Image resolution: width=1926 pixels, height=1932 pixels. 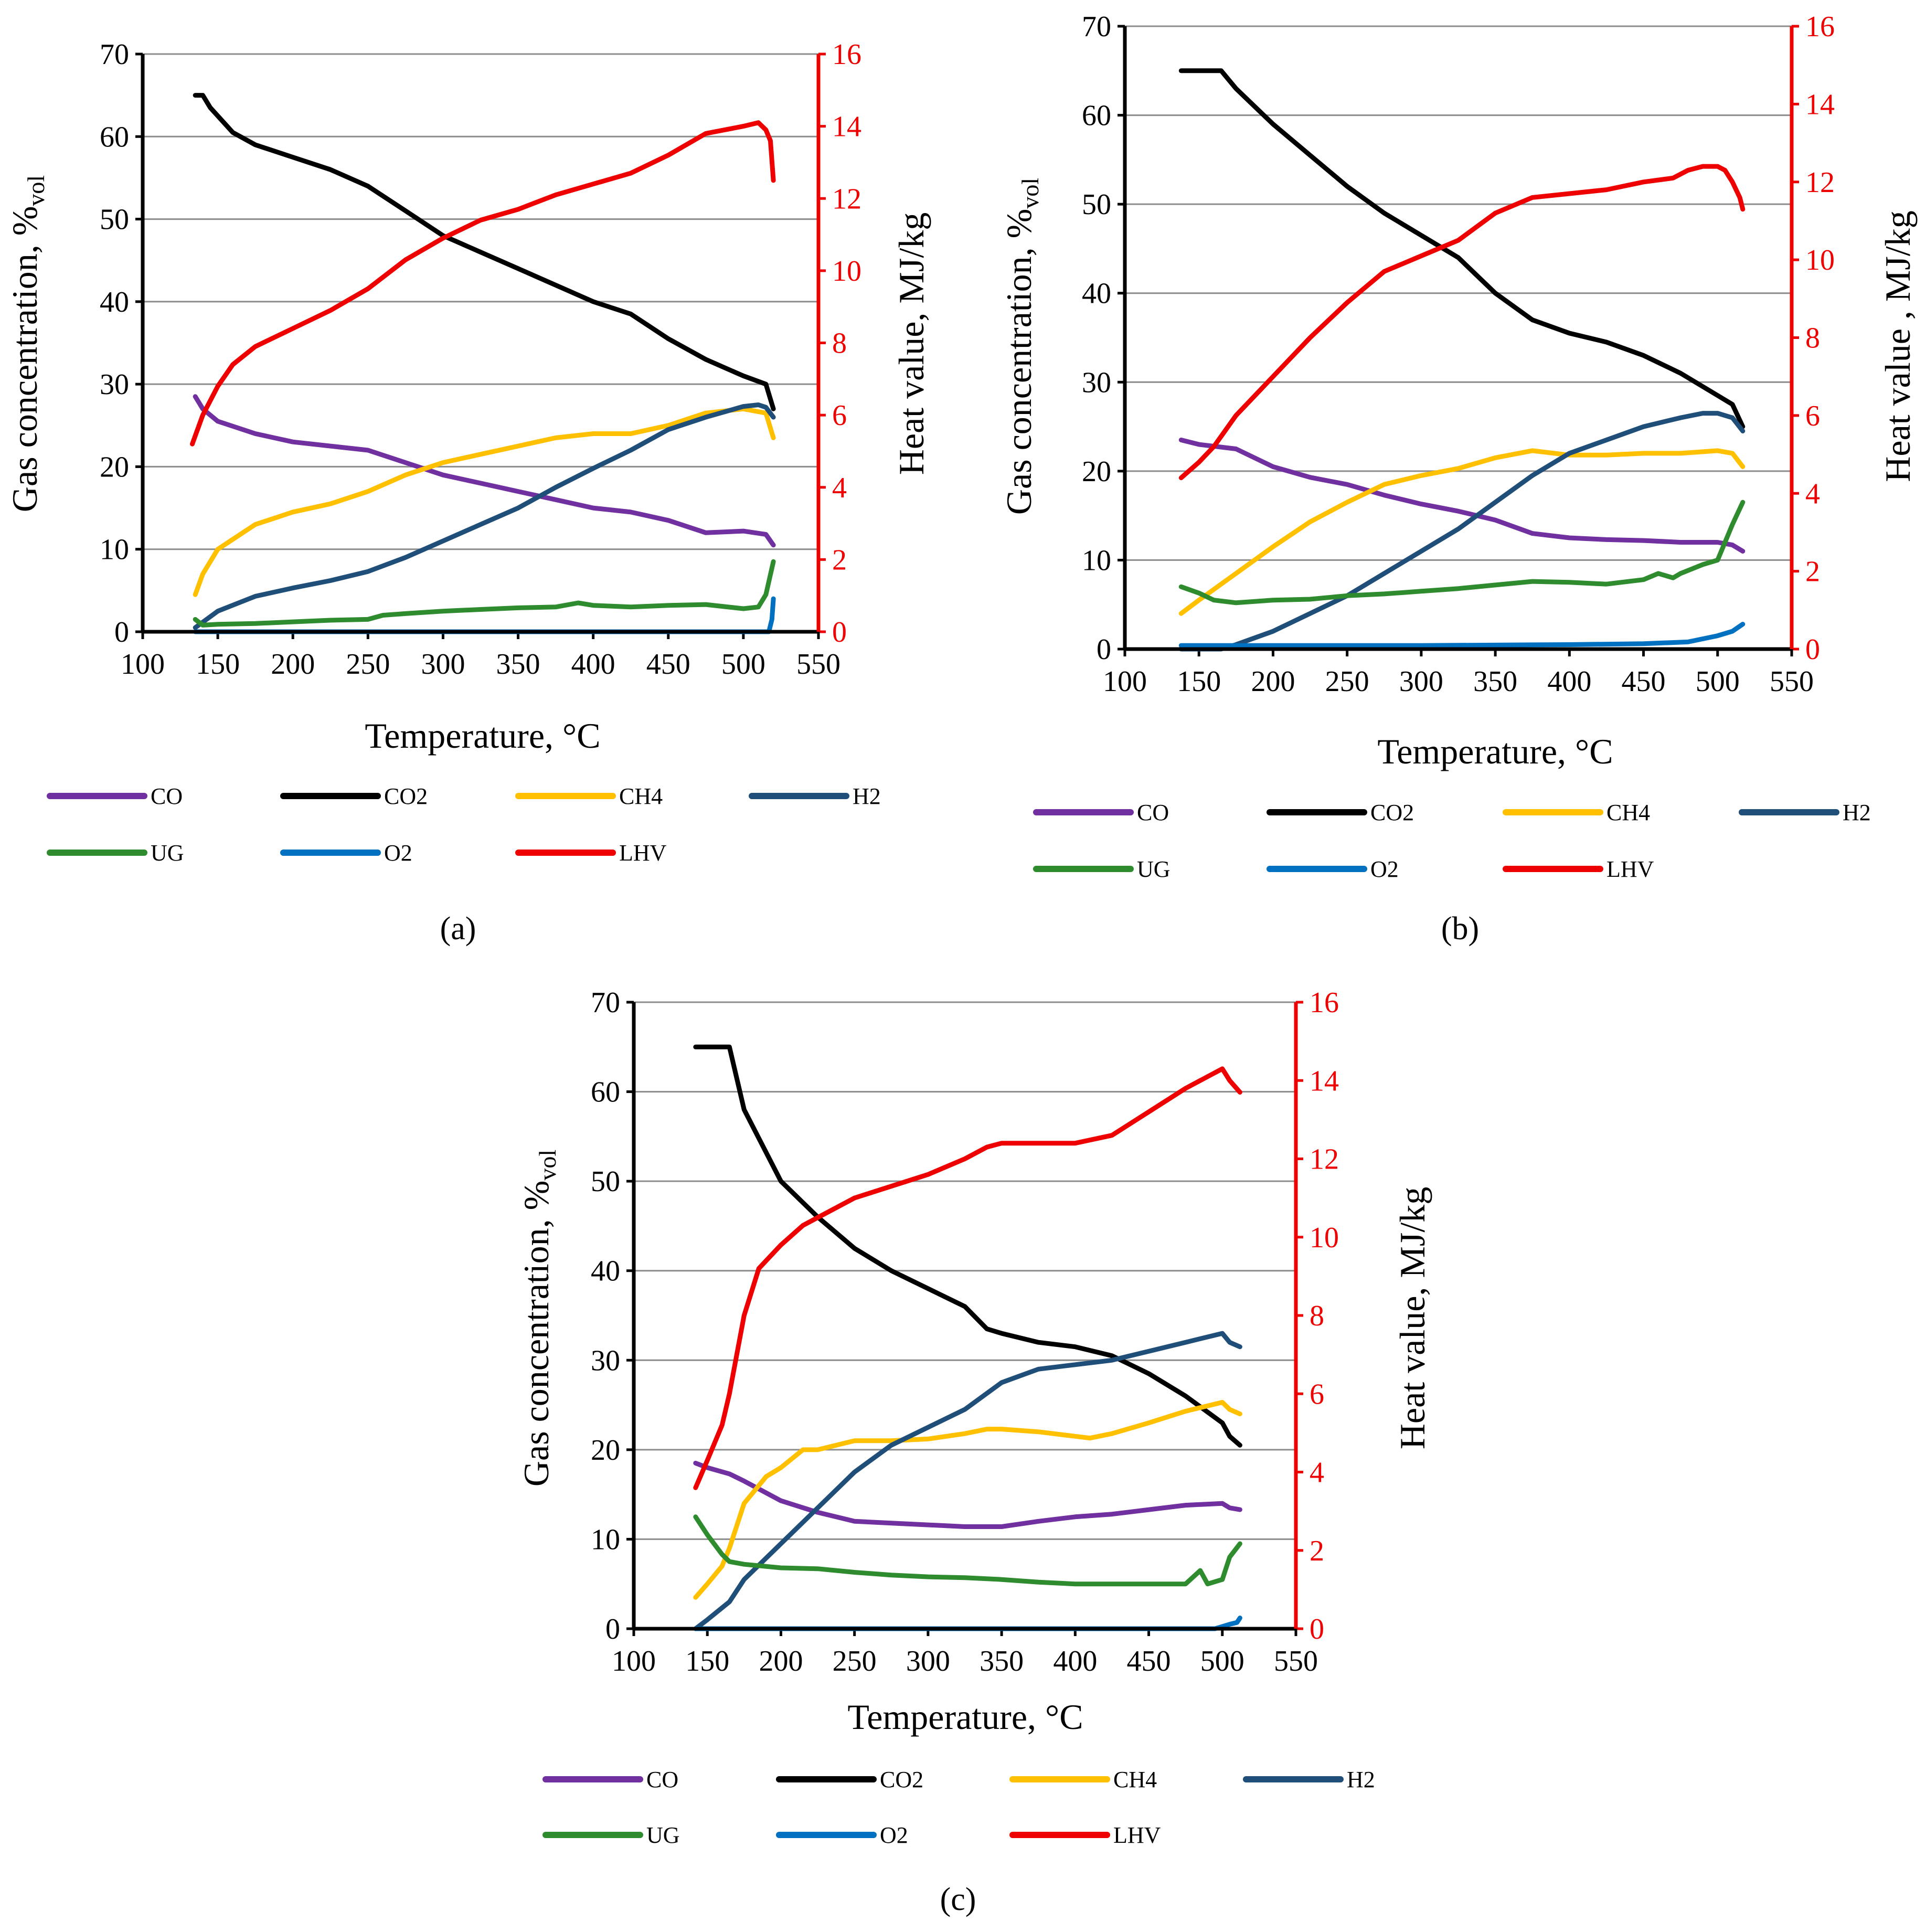 What do you see at coordinates (1199, 682) in the screenshot?
I see `x-tick-label: 150` at bounding box center [1199, 682].